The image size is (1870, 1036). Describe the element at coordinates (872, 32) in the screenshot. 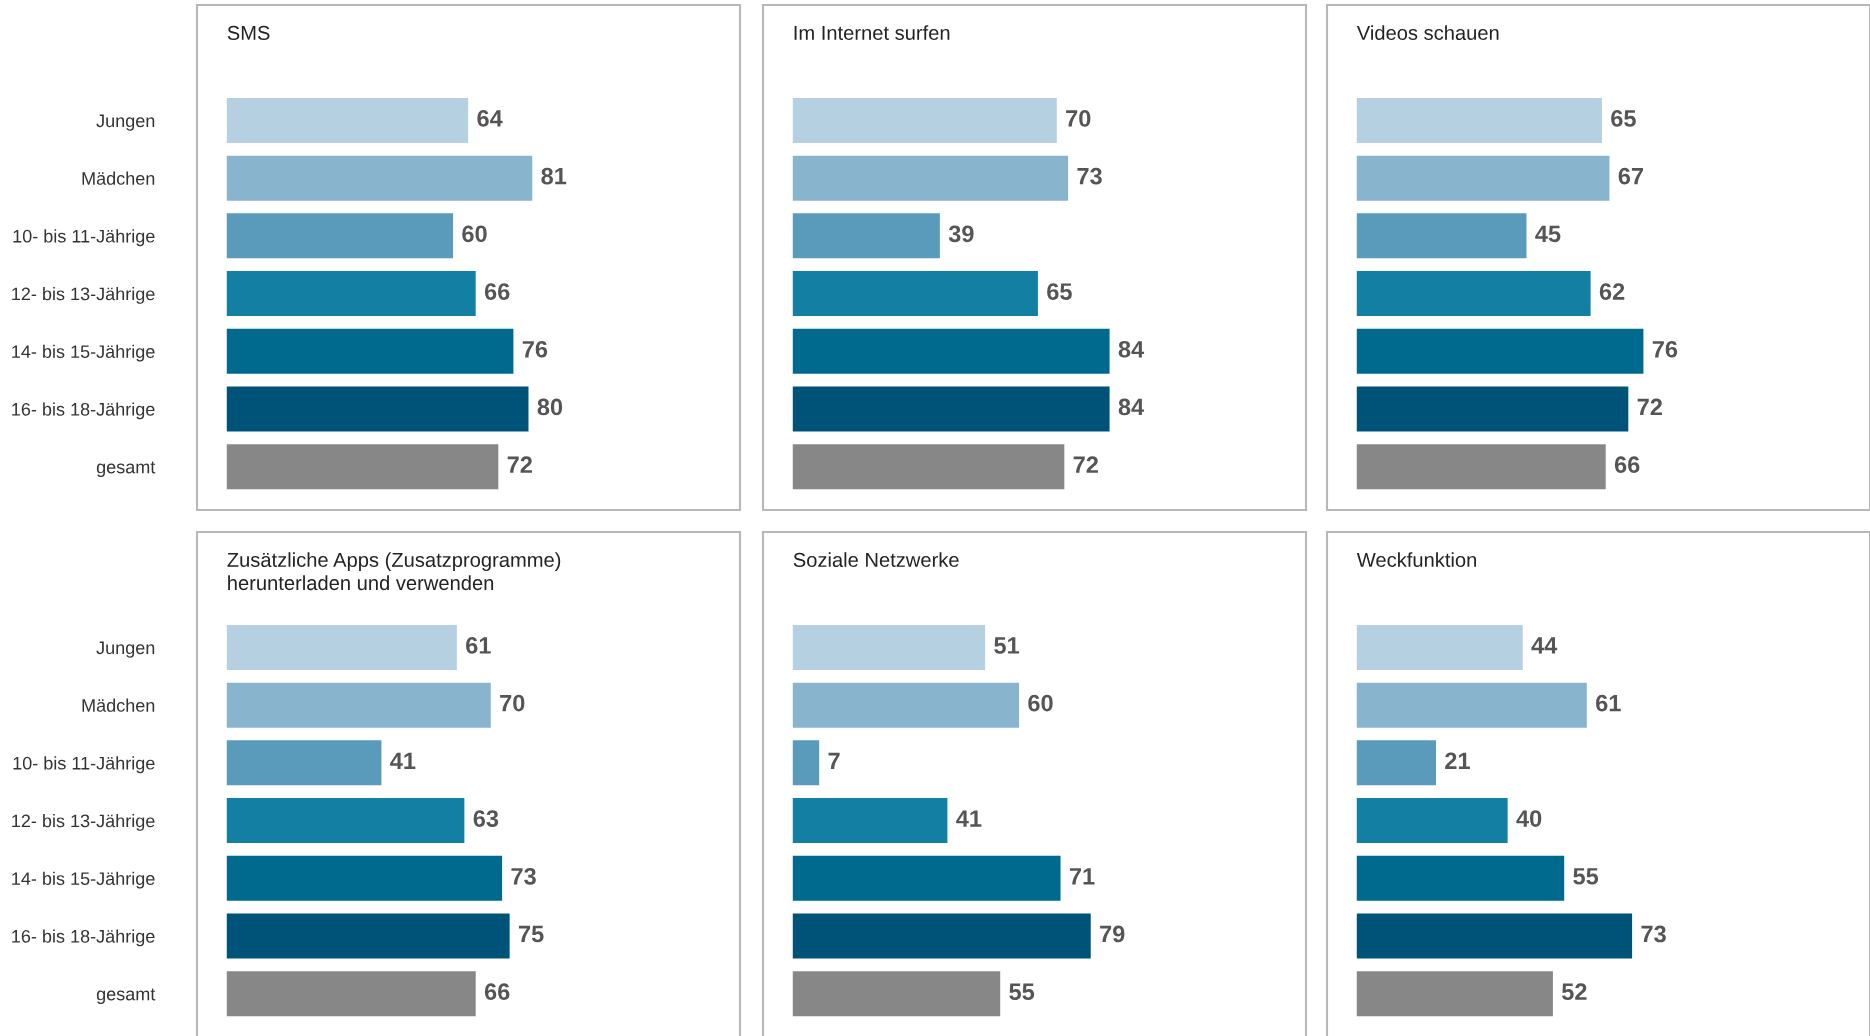

I see `chart-title: Im Internet surfen` at that location.